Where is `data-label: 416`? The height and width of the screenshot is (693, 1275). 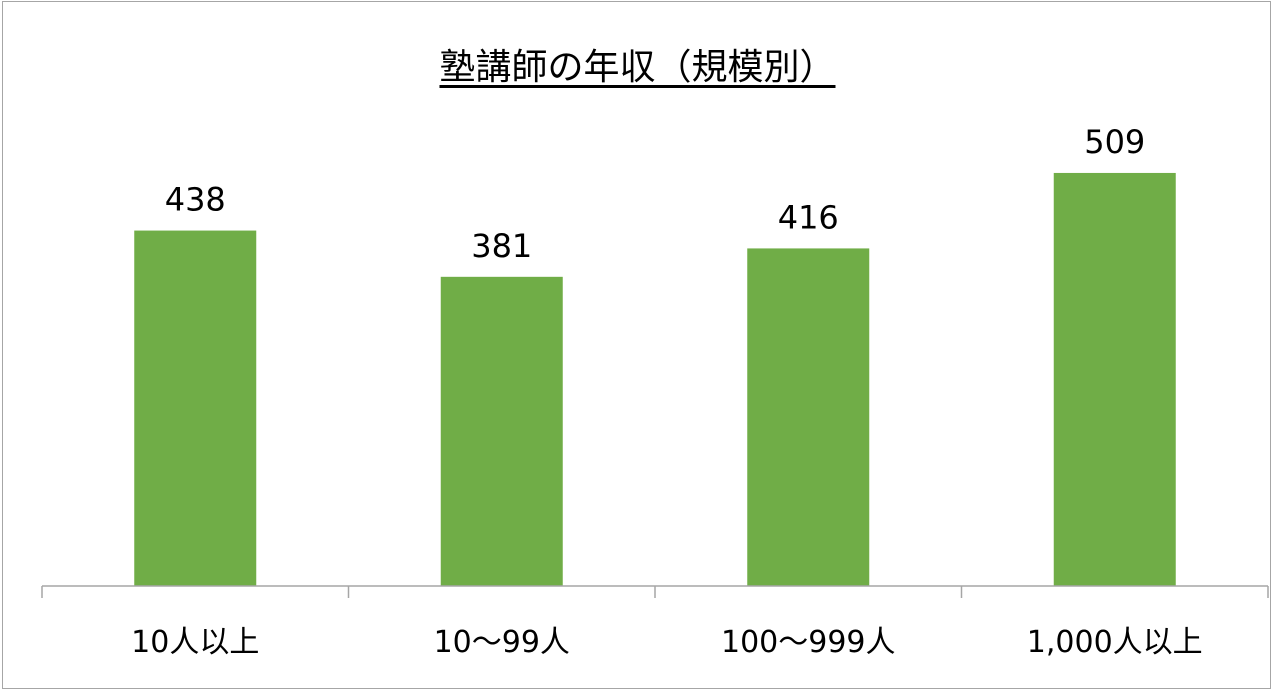
data-label: 416 is located at coordinates (808, 217).